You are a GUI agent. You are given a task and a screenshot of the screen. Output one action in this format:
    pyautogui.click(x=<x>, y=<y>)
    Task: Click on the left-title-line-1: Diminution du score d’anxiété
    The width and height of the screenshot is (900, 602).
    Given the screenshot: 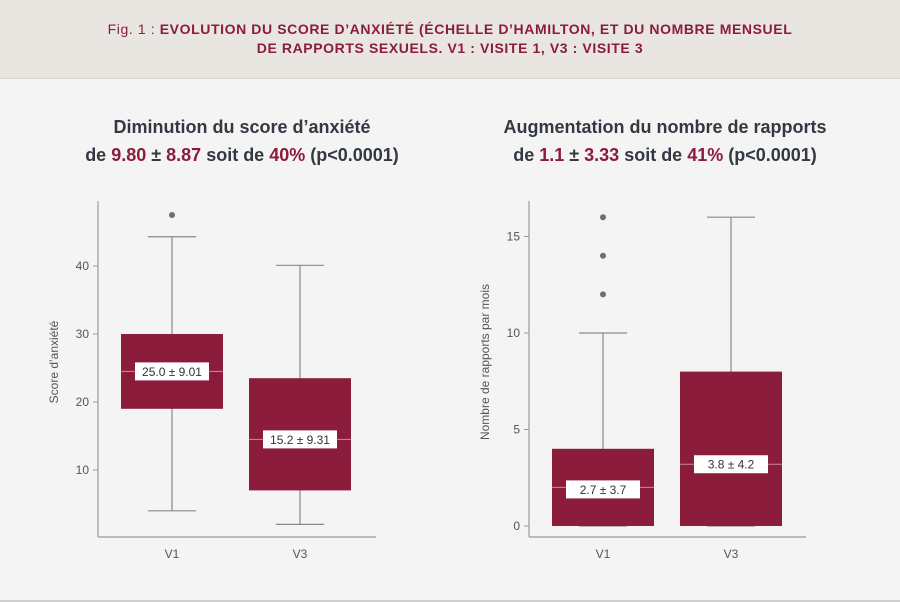 What is the action you would take?
    pyautogui.click(x=242, y=127)
    